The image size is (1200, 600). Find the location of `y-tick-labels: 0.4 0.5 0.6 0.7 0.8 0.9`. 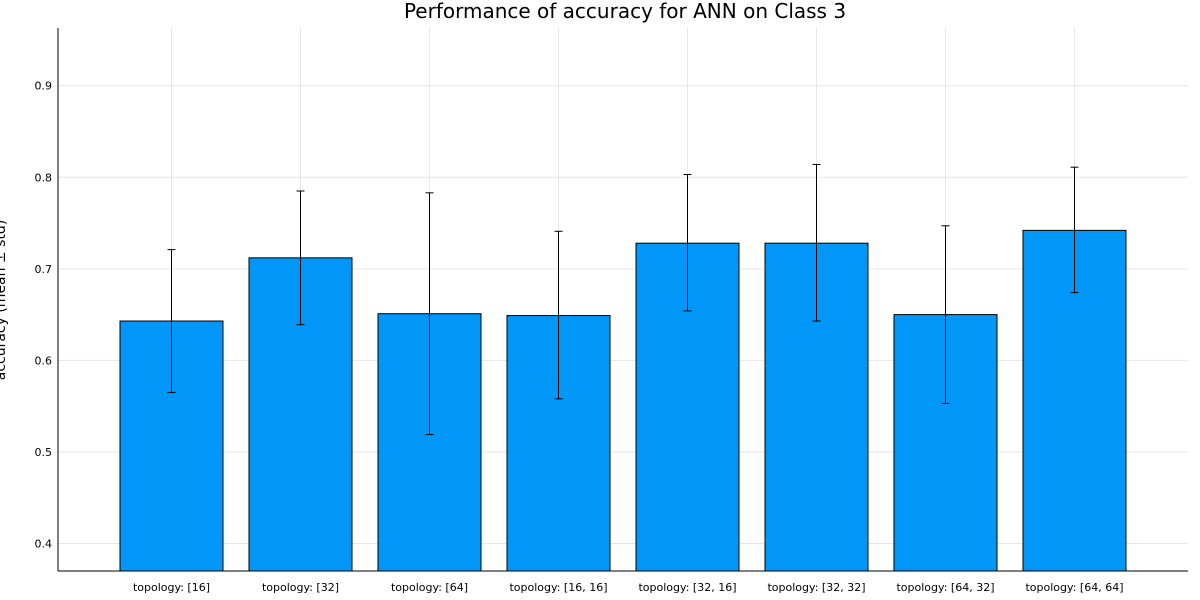

y-tick-labels: 0.4 0.5 0.6 0.7 0.8 0.9 is located at coordinates (44, 315).